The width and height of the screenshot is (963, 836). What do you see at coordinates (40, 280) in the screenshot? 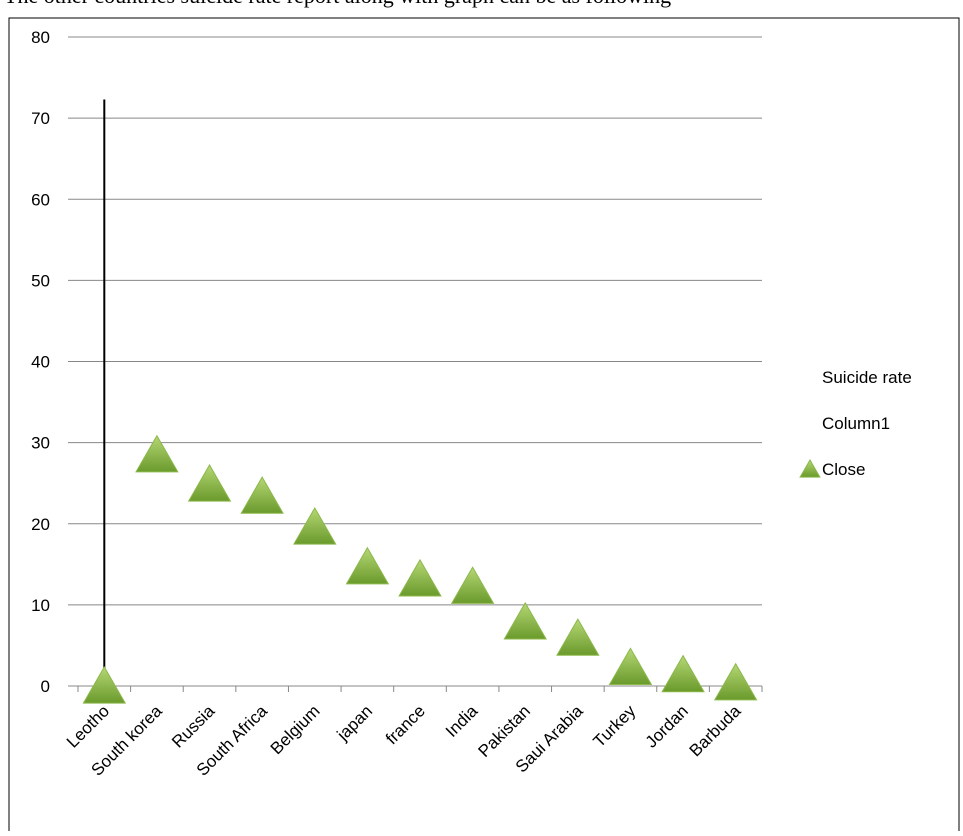
I see `y-tick-label: 50` at bounding box center [40, 280].